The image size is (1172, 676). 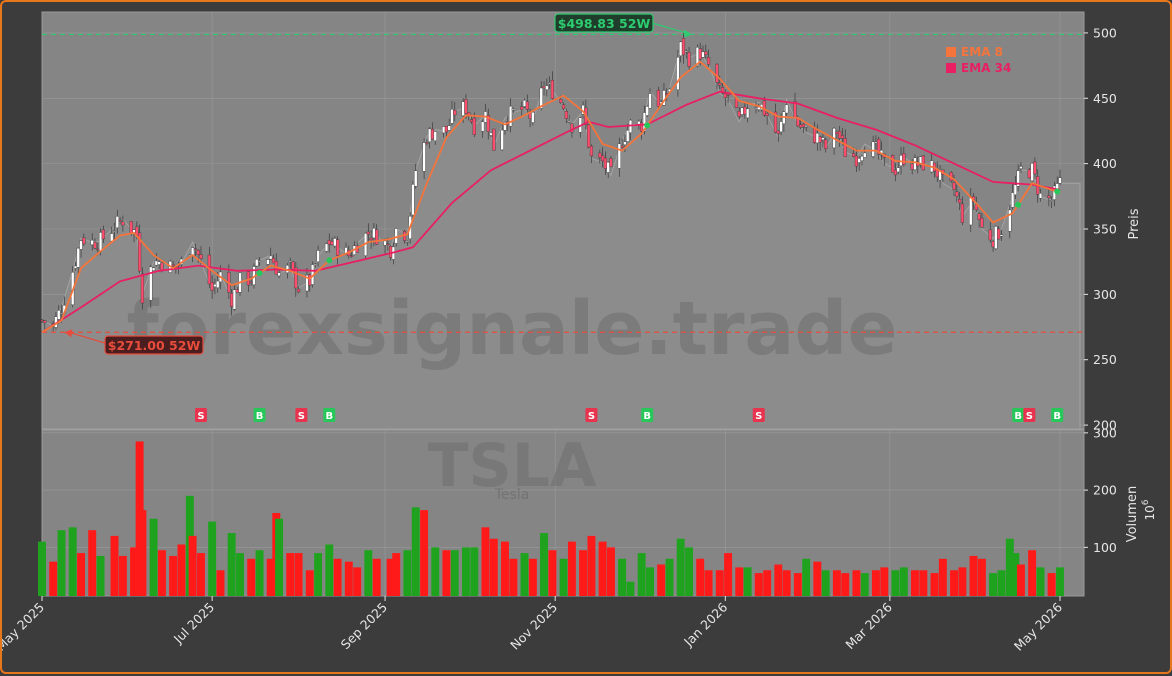 I want to click on 52w-low-arrowhead, so click(x=68, y=333).